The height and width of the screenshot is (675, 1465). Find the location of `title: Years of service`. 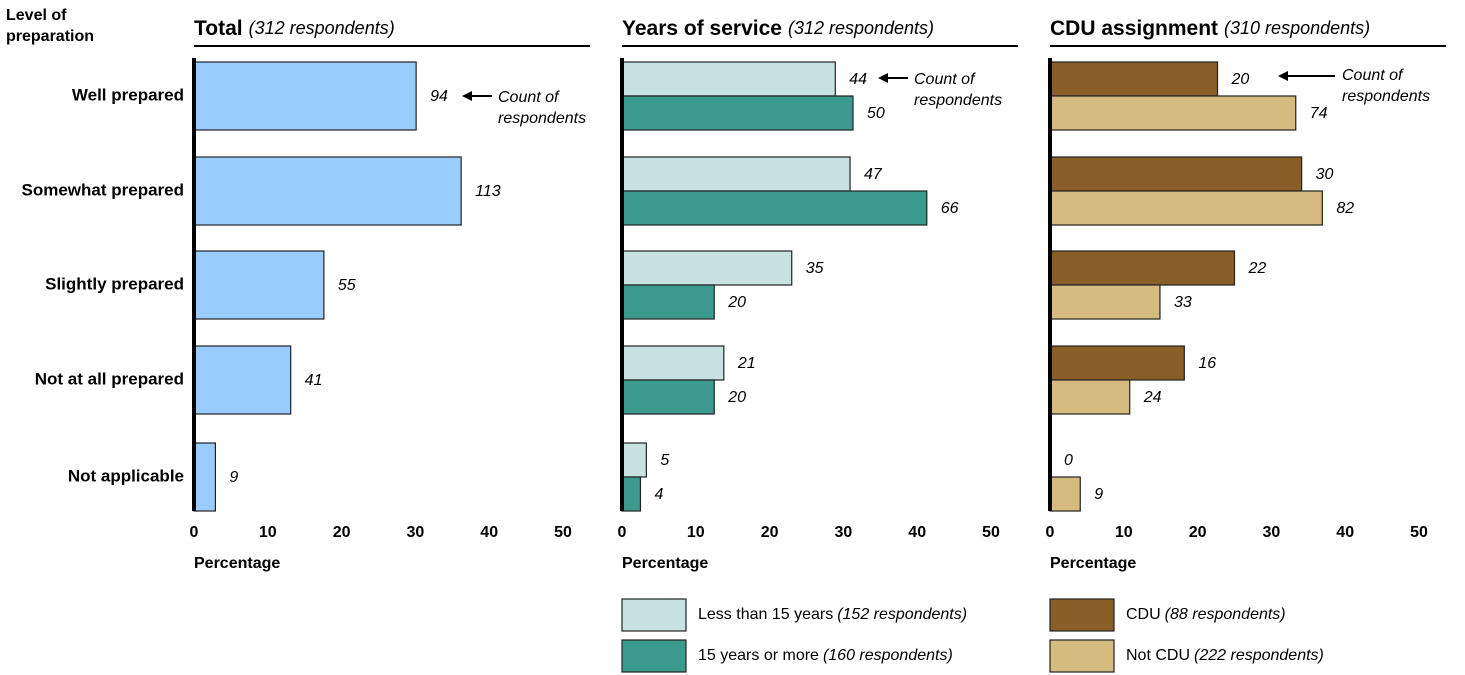

title: Years of service is located at coordinates (702, 28).